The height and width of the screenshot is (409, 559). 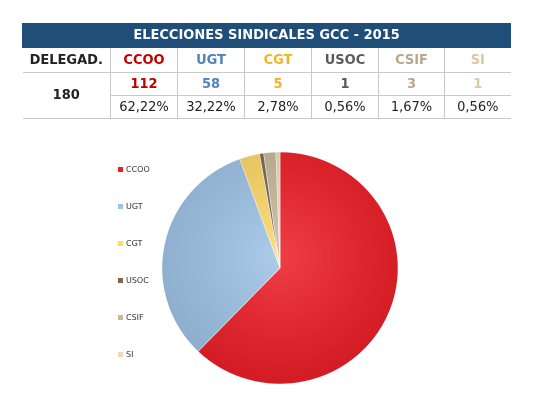 I want to click on count-csif: 3, so click(x=411, y=84).